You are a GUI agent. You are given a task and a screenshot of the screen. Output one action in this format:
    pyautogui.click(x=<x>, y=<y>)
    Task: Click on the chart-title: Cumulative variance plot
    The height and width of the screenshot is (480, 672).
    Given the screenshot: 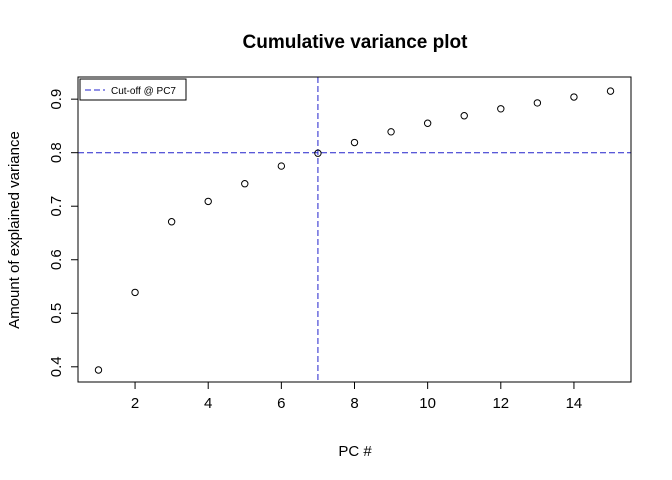 What is the action you would take?
    pyautogui.click(x=356, y=42)
    